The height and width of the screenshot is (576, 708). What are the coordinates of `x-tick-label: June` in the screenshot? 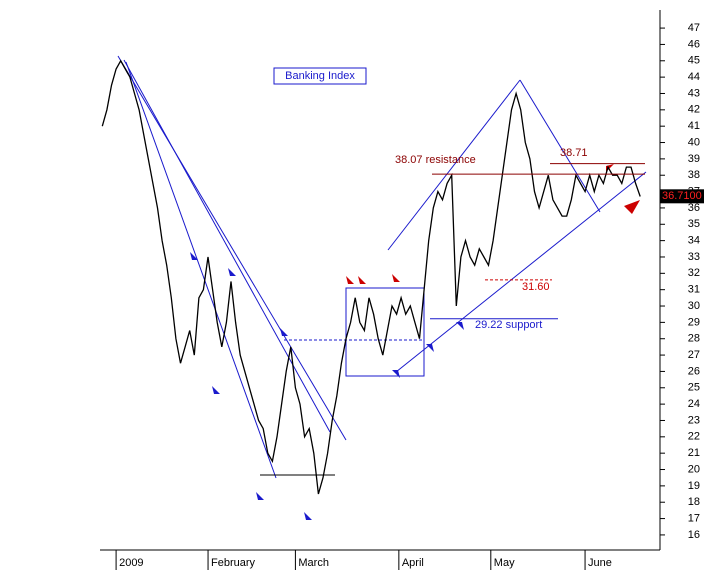 It's located at (600, 563).